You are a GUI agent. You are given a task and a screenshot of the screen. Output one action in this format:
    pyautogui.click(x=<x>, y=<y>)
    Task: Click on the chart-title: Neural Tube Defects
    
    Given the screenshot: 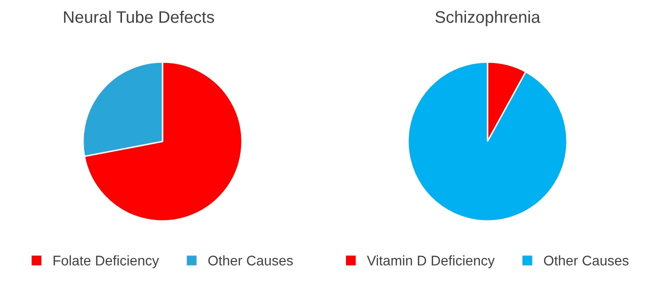 What is the action you would take?
    pyautogui.click(x=139, y=16)
    